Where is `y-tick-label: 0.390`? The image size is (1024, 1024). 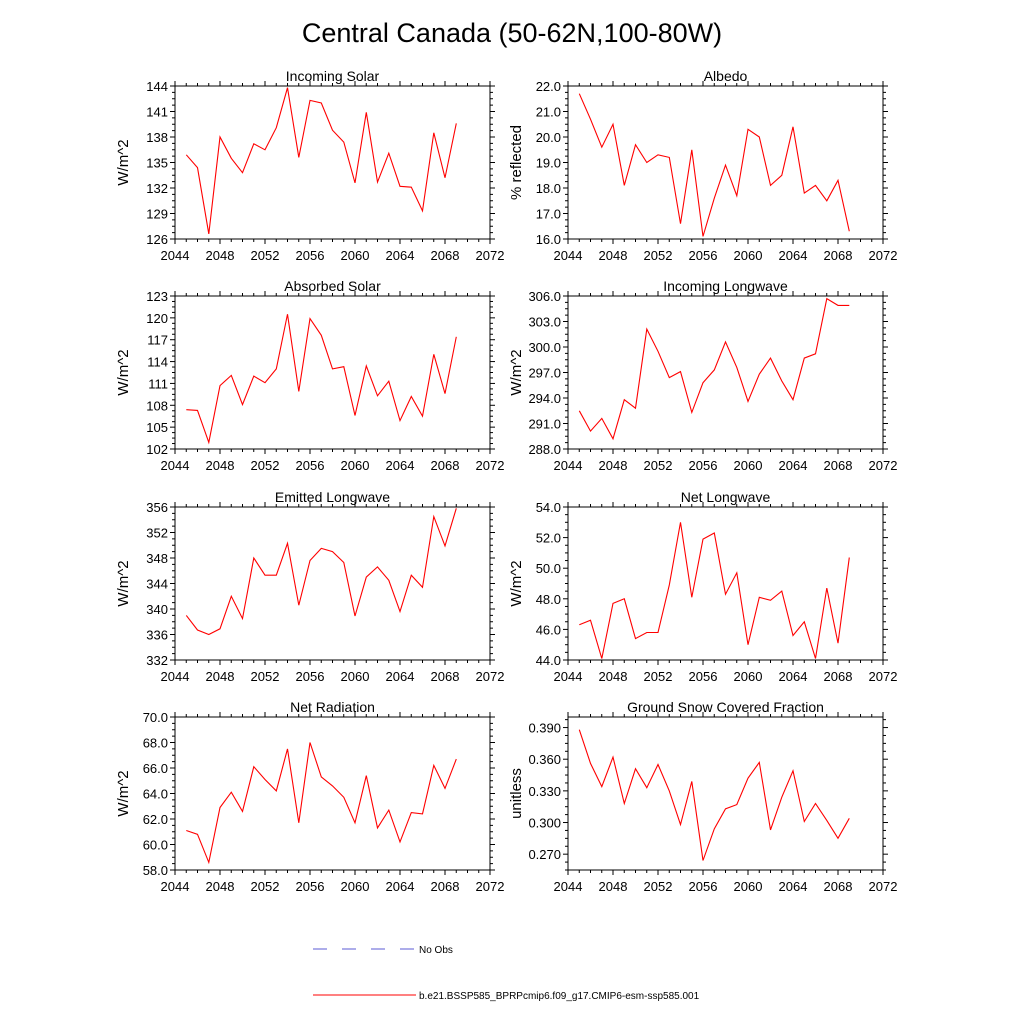
y-tick-label: 0.390 is located at coordinates (544, 728).